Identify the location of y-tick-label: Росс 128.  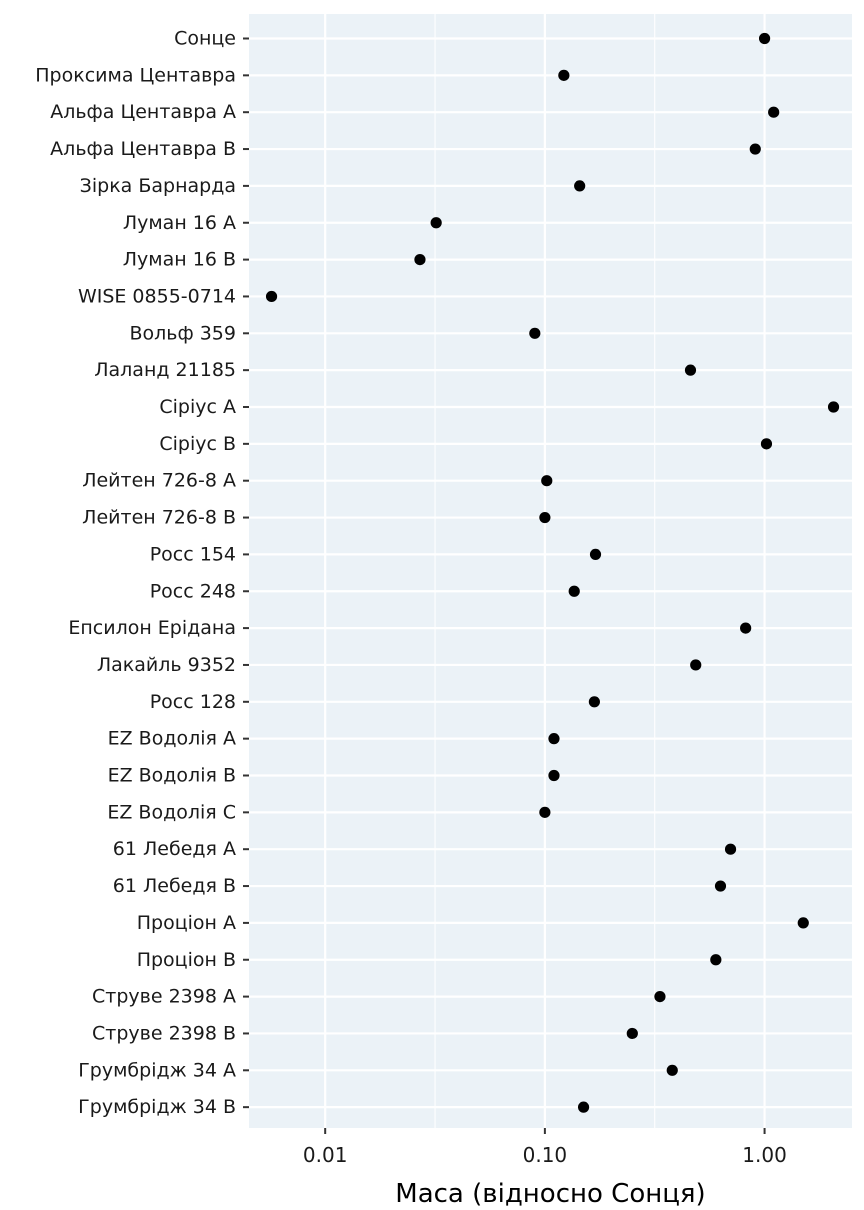
(193, 702).